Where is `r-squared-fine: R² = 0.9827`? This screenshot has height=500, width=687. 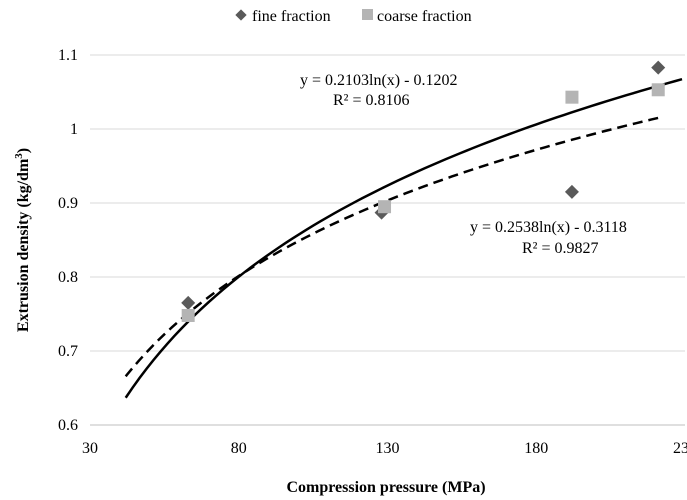 r-squared-fine: R² = 0.9827 is located at coordinates (560, 248).